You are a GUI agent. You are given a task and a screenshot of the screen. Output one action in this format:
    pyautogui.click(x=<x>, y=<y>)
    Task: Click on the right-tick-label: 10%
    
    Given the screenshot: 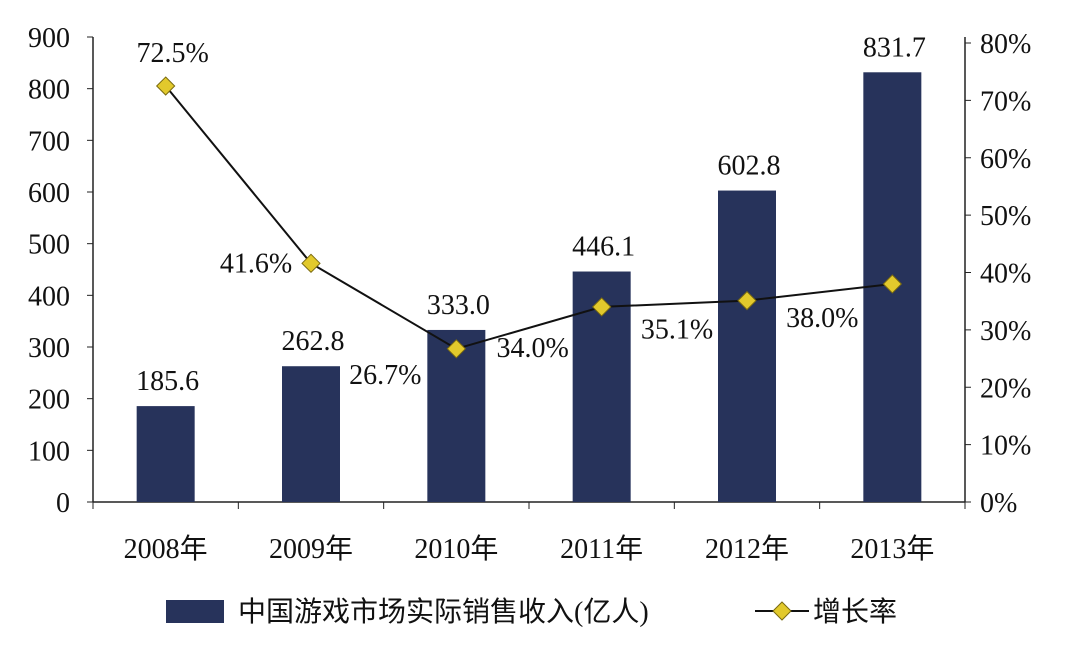 What is the action you would take?
    pyautogui.click(x=1005, y=446)
    